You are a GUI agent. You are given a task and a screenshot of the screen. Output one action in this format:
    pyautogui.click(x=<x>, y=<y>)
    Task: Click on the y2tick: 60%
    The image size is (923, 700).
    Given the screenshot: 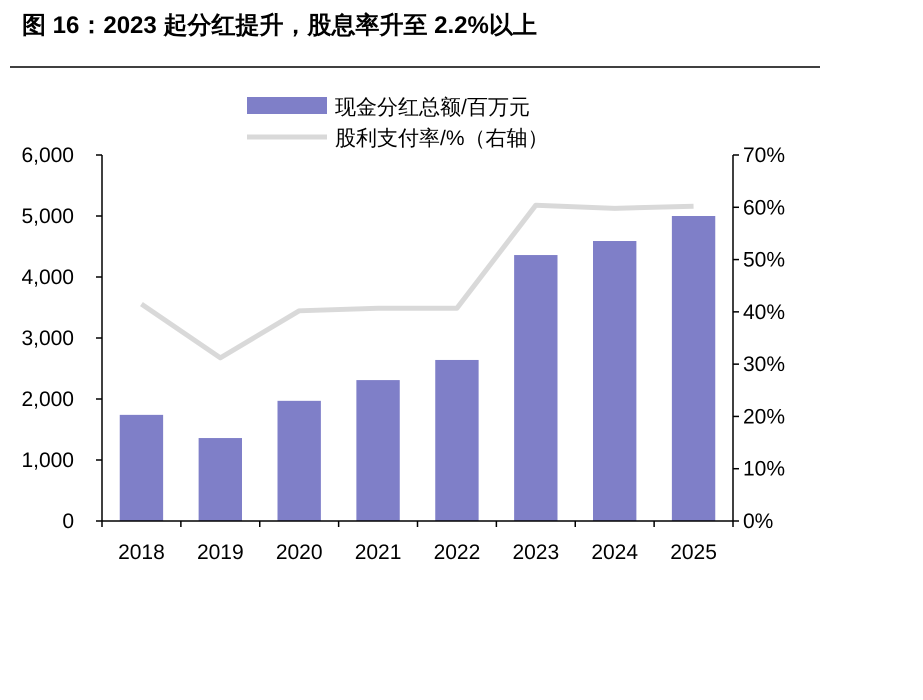 What is the action you would take?
    pyautogui.click(x=764, y=208)
    